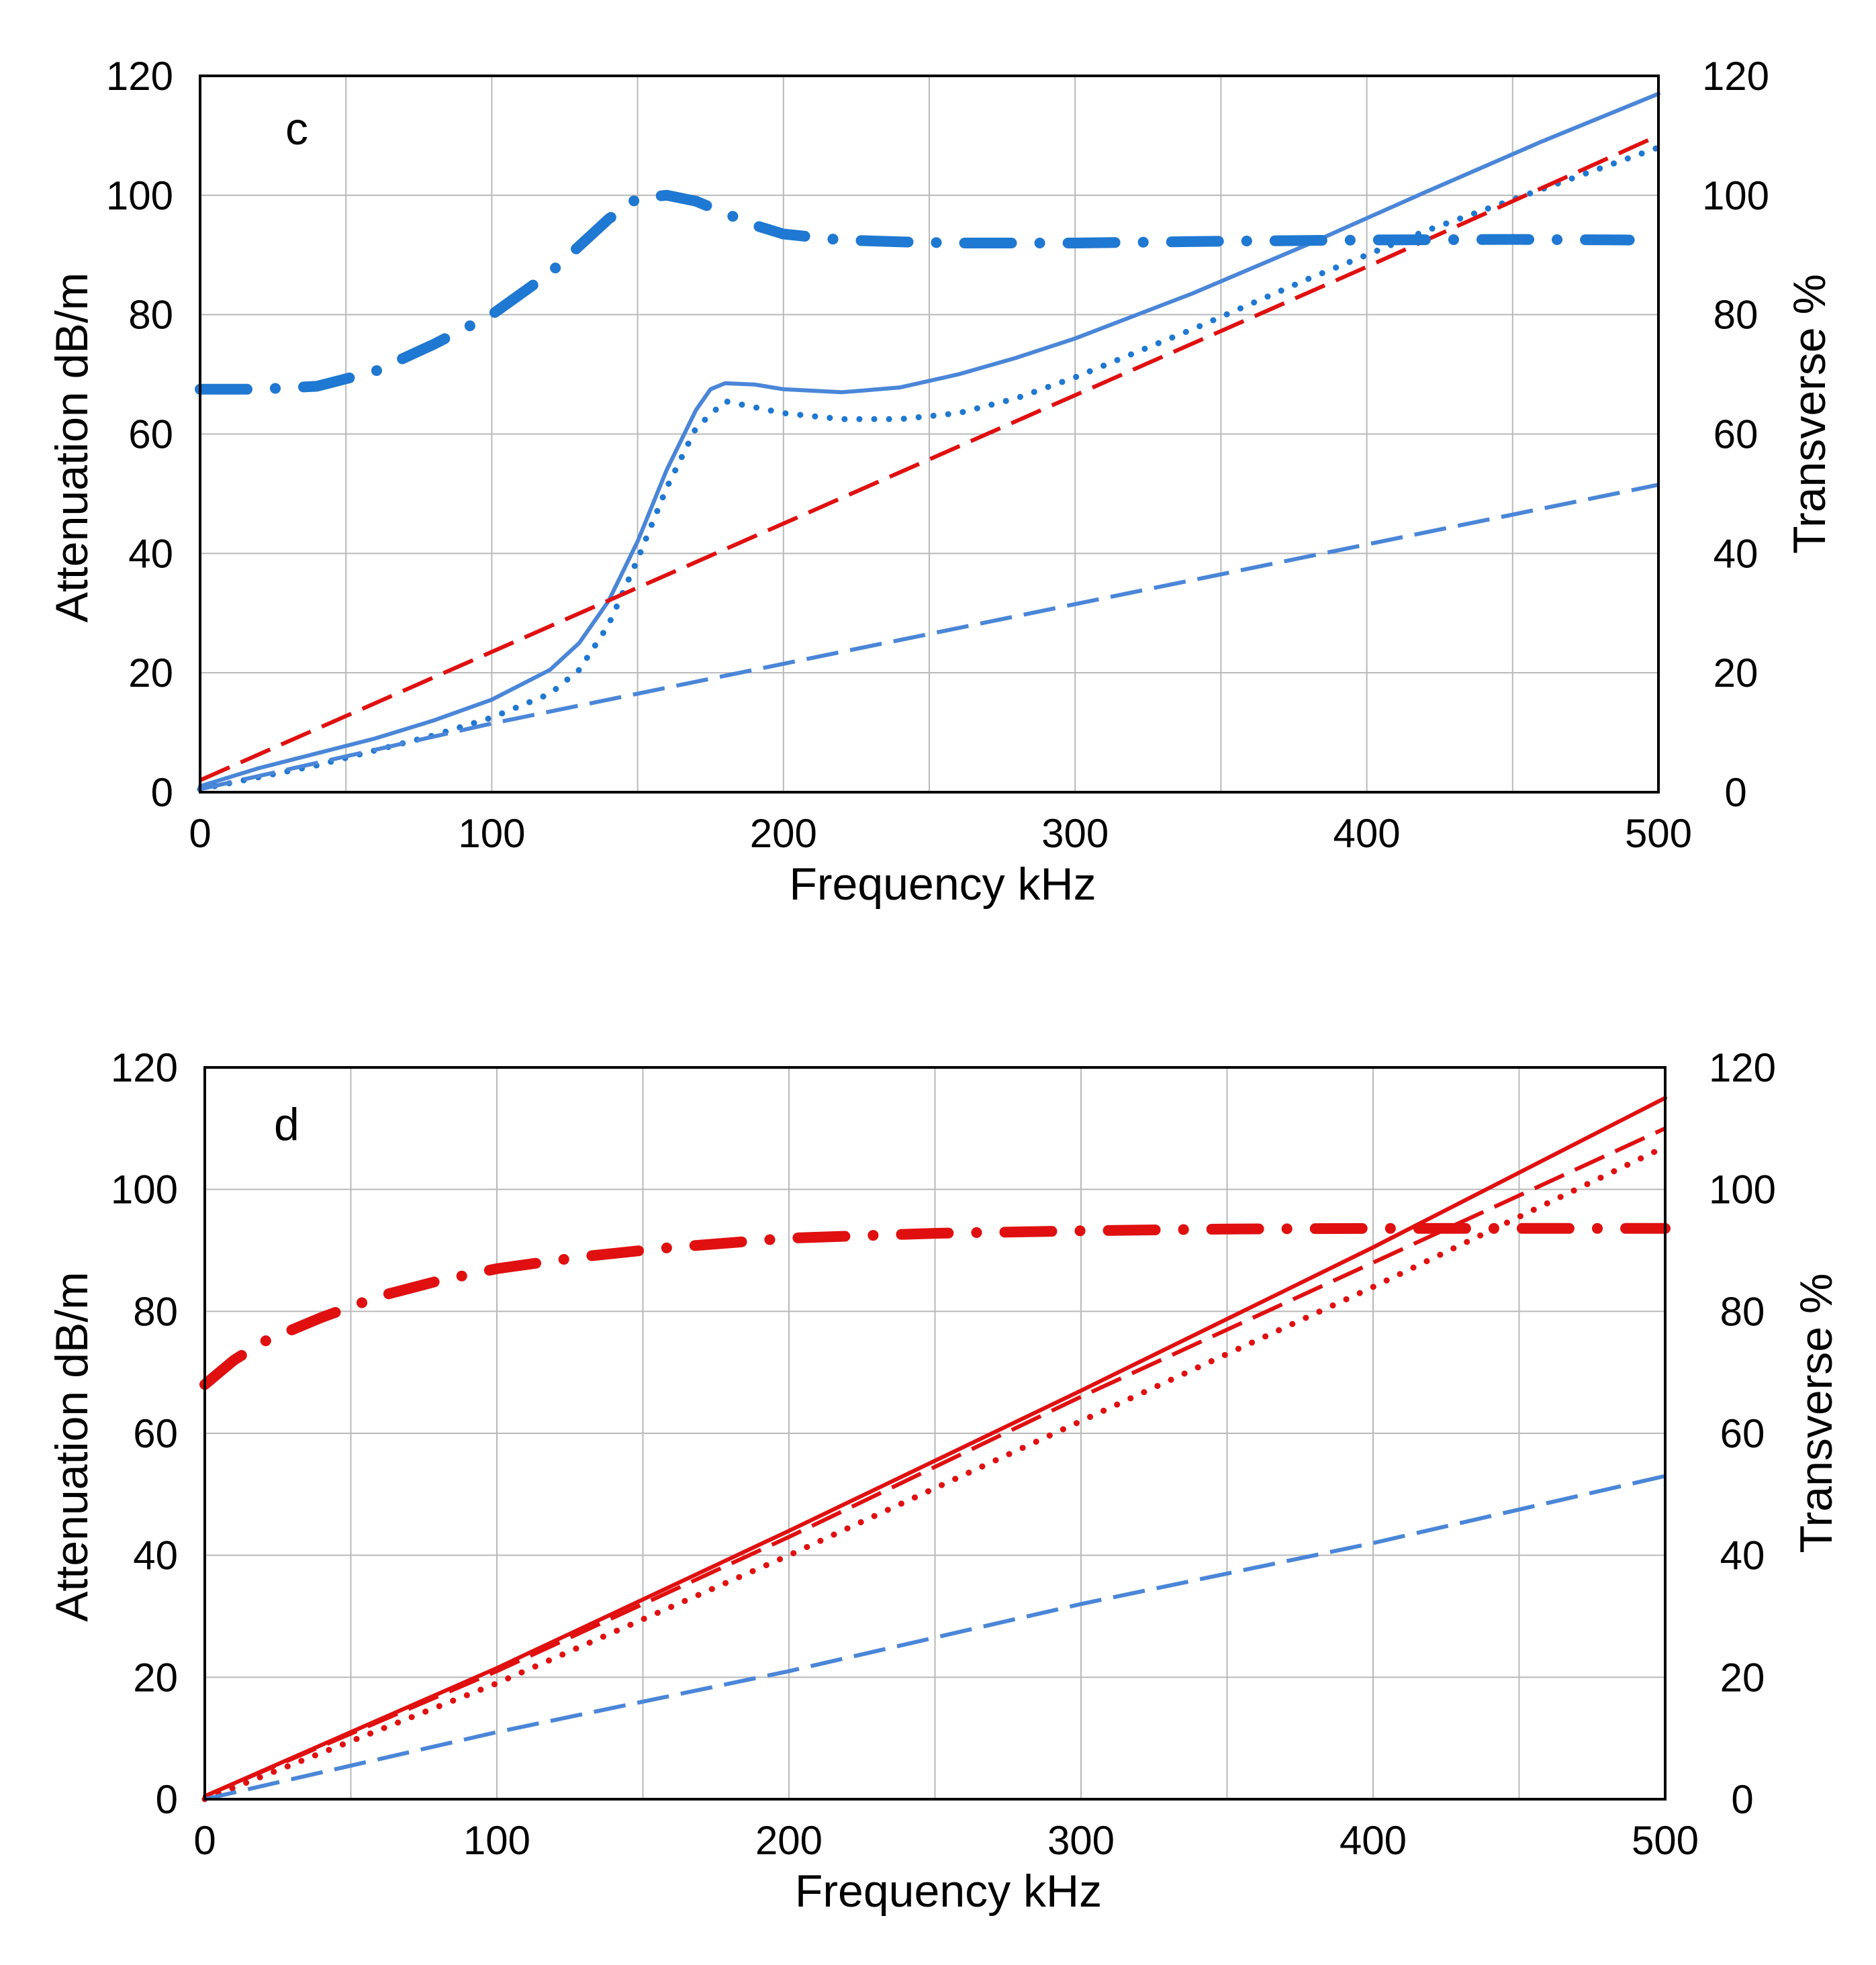  What do you see at coordinates (915, 292) in the screenshot?
I see `series-line: transverse % (blue dash-dot)` at bounding box center [915, 292].